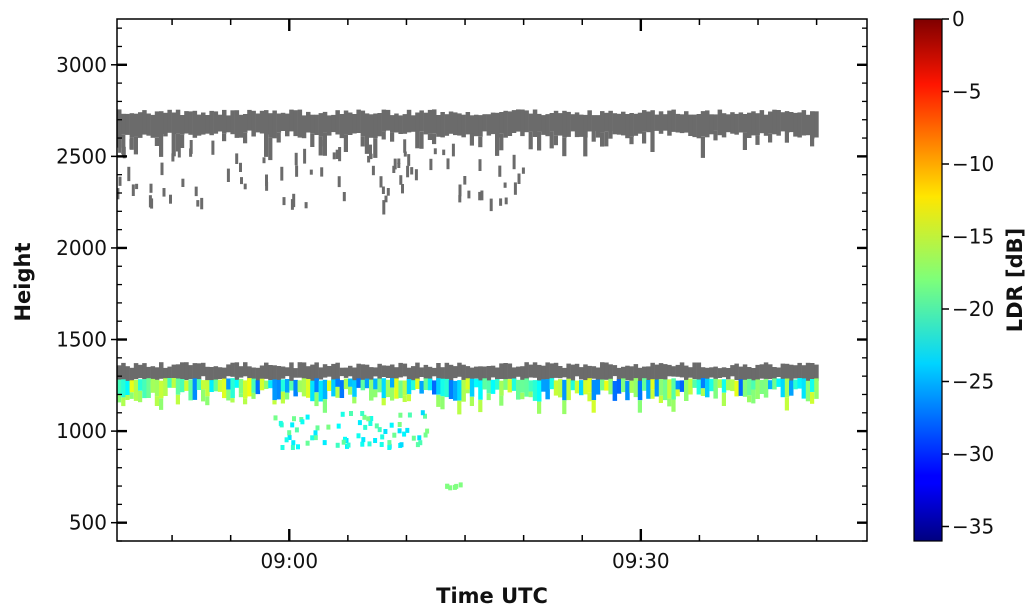  Describe the element at coordinates (88, 523) in the screenshot. I see `y-tick-label: 500` at that location.